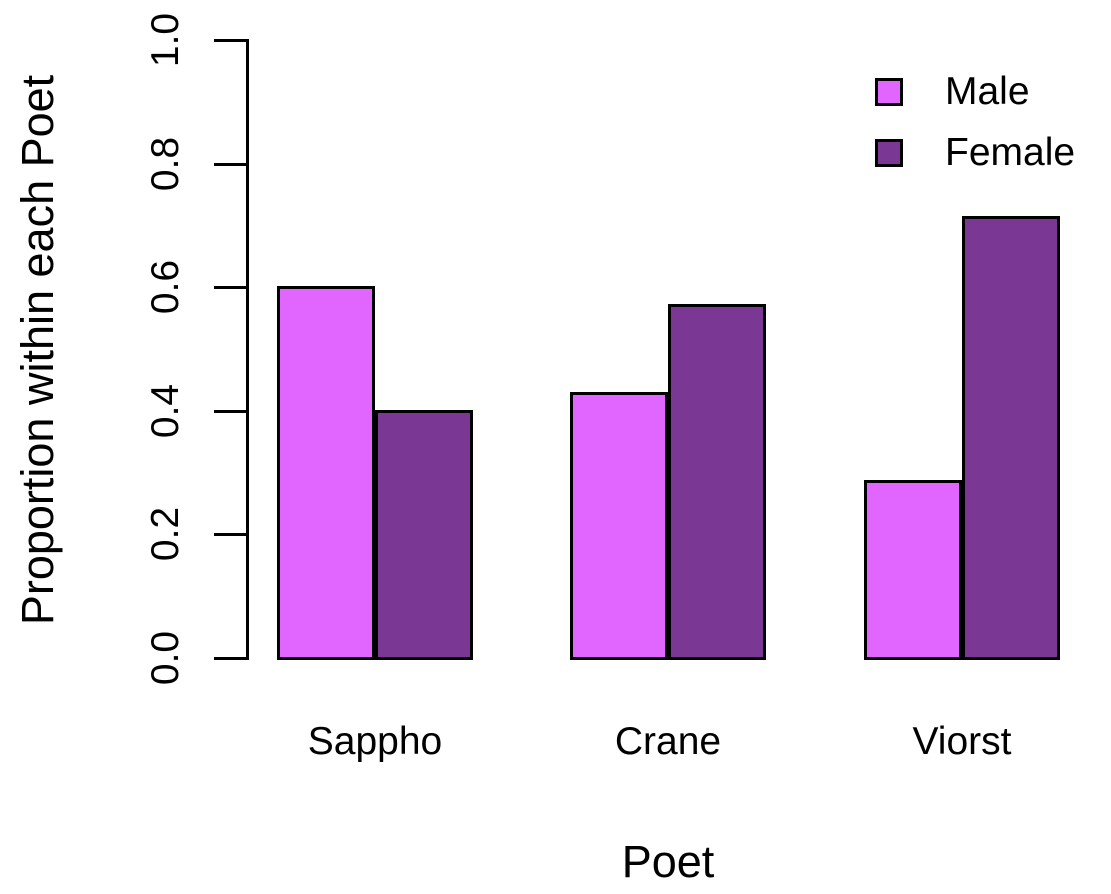  Describe the element at coordinates (962, 741) in the screenshot. I see `category-label-viorst: Viorst` at that location.